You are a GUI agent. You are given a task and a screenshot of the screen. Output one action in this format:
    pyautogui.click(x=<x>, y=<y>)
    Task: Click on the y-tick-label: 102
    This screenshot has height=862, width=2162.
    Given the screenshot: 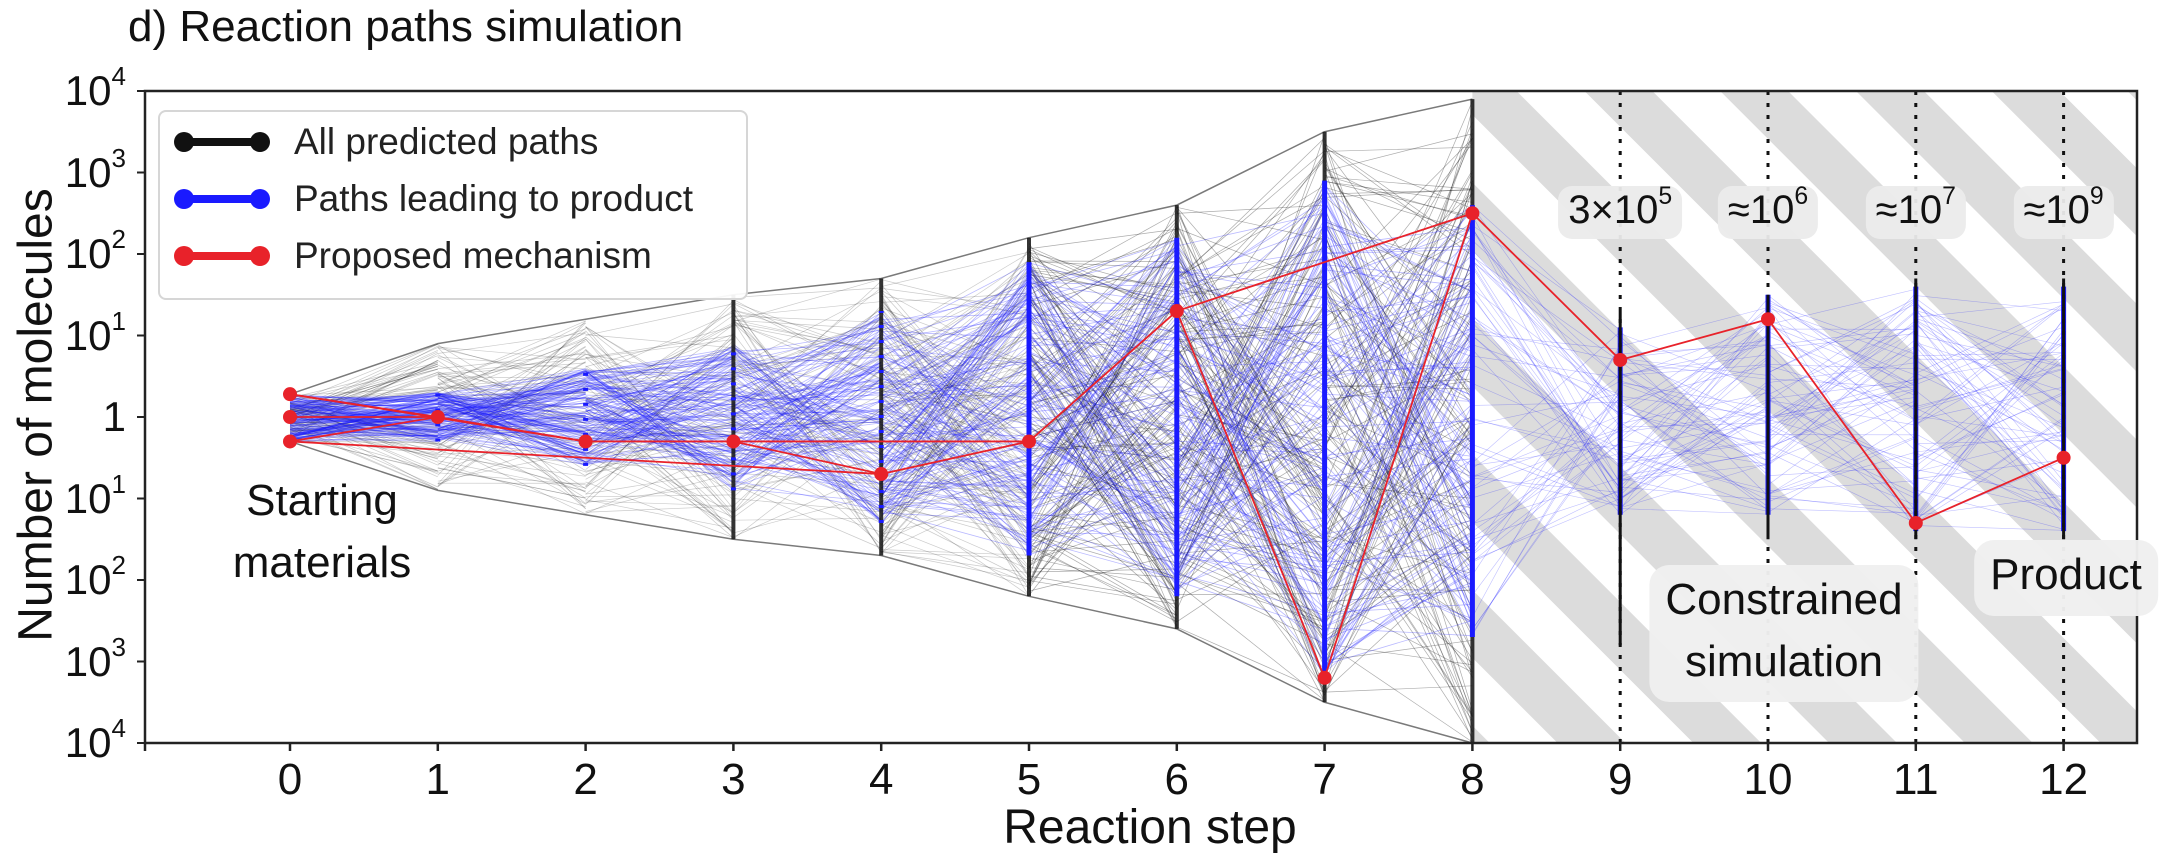 What is the action you would take?
    pyautogui.click(x=95, y=576)
    